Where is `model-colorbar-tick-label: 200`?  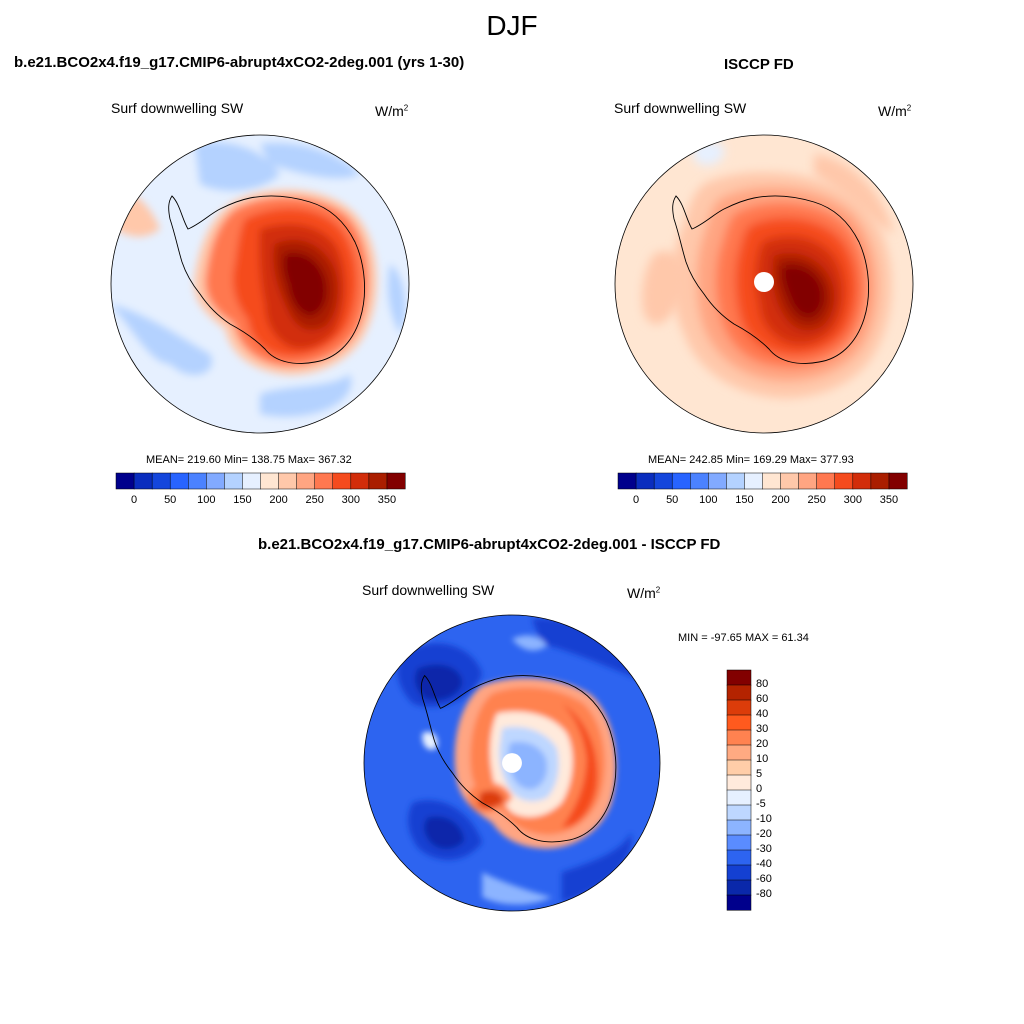
model-colorbar-tick-label: 200 is located at coordinates (278, 500).